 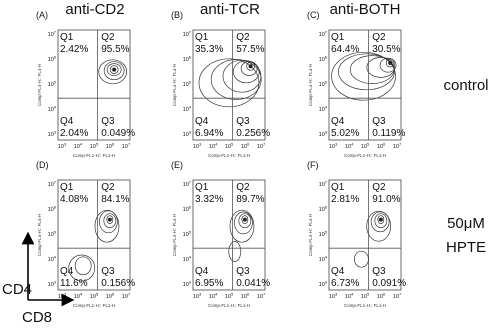 I want to click on quadrant-percent: 95.5%, so click(x=115, y=49).